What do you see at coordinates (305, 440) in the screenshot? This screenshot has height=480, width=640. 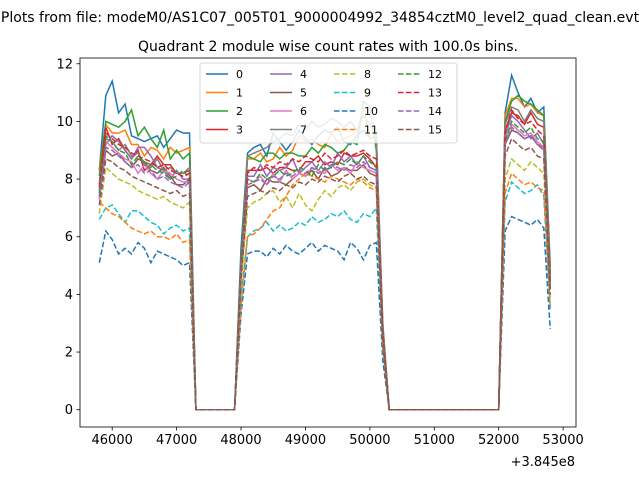 I see `x-tick-label: 49000` at bounding box center [305, 440].